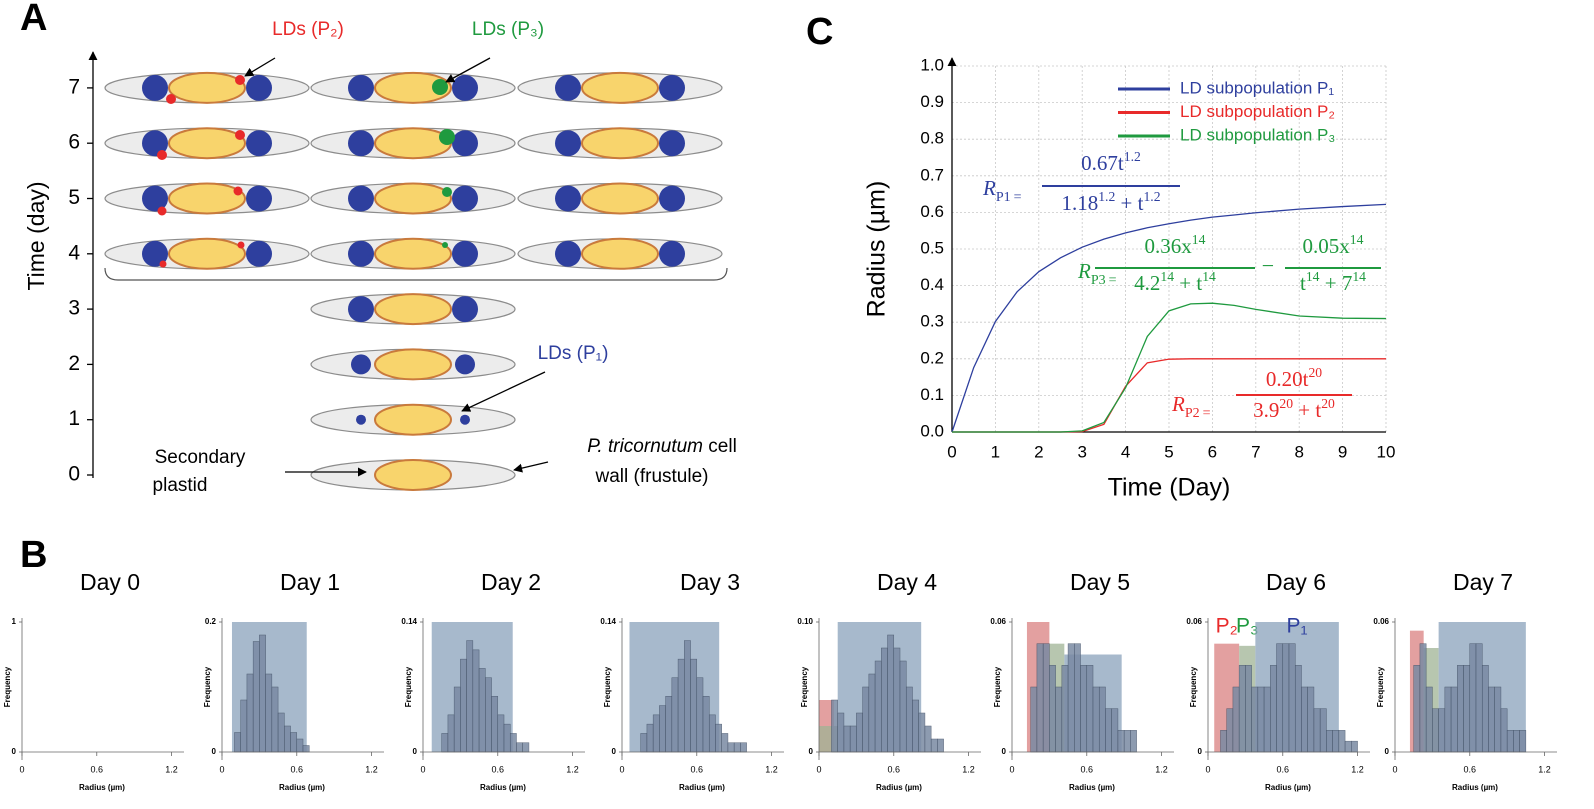  Describe the element at coordinates (1147, 283) in the screenshot. I see `formula-text: 4.2` at that location.